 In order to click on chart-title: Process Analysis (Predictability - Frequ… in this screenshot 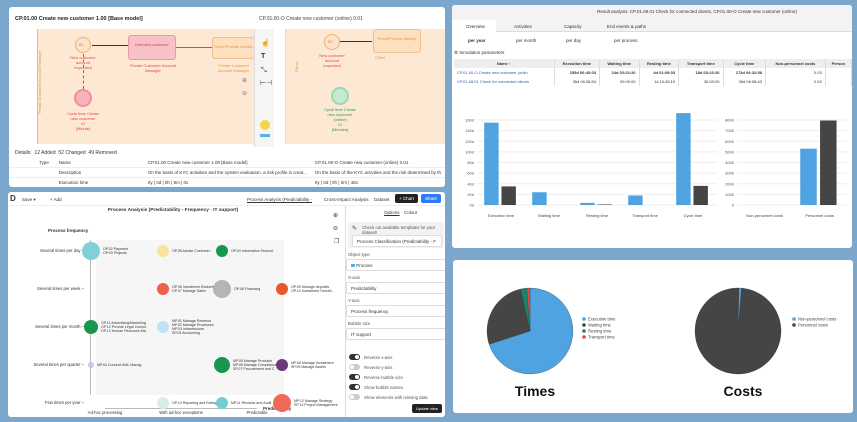, I will do `click(173, 210)`.